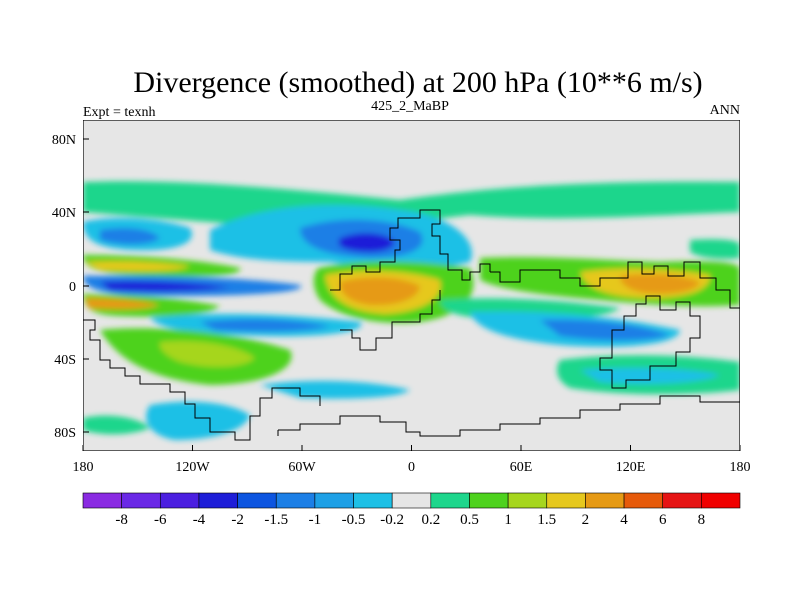 The image size is (800, 600). I want to click on contour-eq-dark, so click(165, 286).